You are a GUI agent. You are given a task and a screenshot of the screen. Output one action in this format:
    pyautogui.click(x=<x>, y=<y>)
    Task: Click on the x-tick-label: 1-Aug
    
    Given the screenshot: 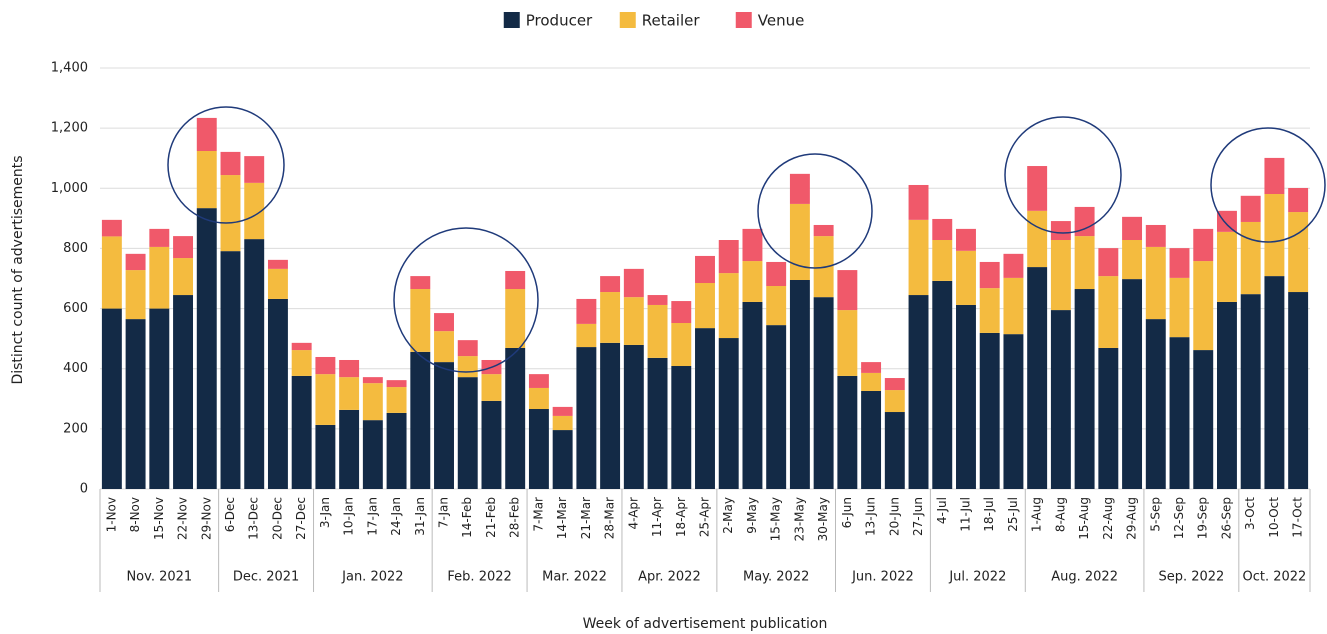 What is the action you would take?
    pyautogui.click(x=1037, y=514)
    